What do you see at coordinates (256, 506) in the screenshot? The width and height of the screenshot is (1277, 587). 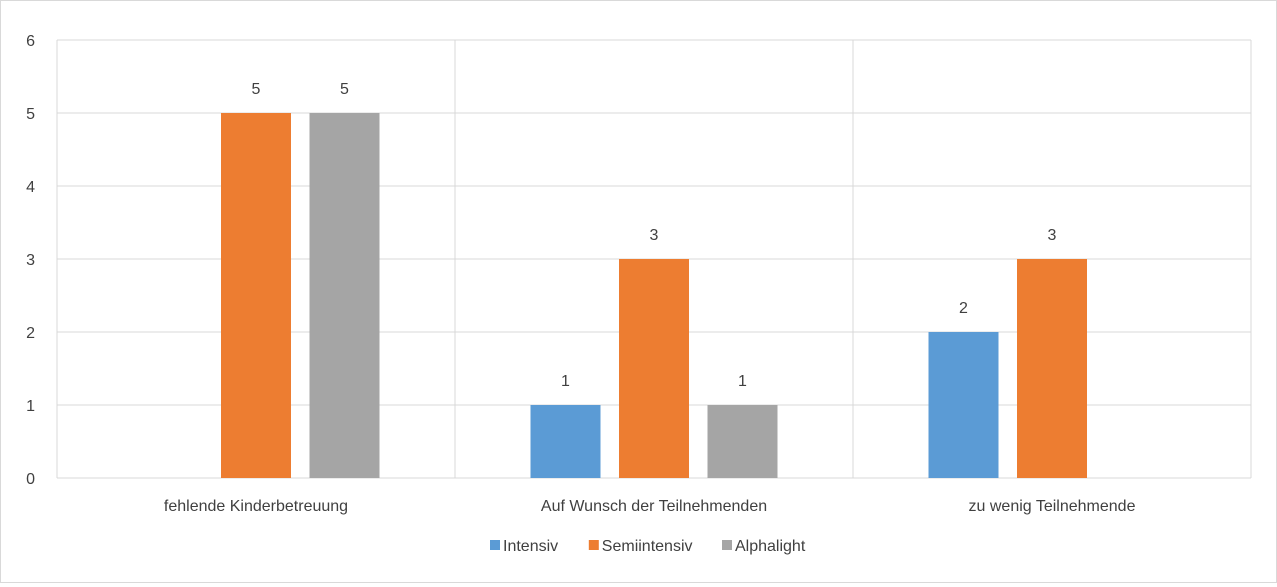 I see `x-tick-label: fehlende Kinderbetreuung` at bounding box center [256, 506].